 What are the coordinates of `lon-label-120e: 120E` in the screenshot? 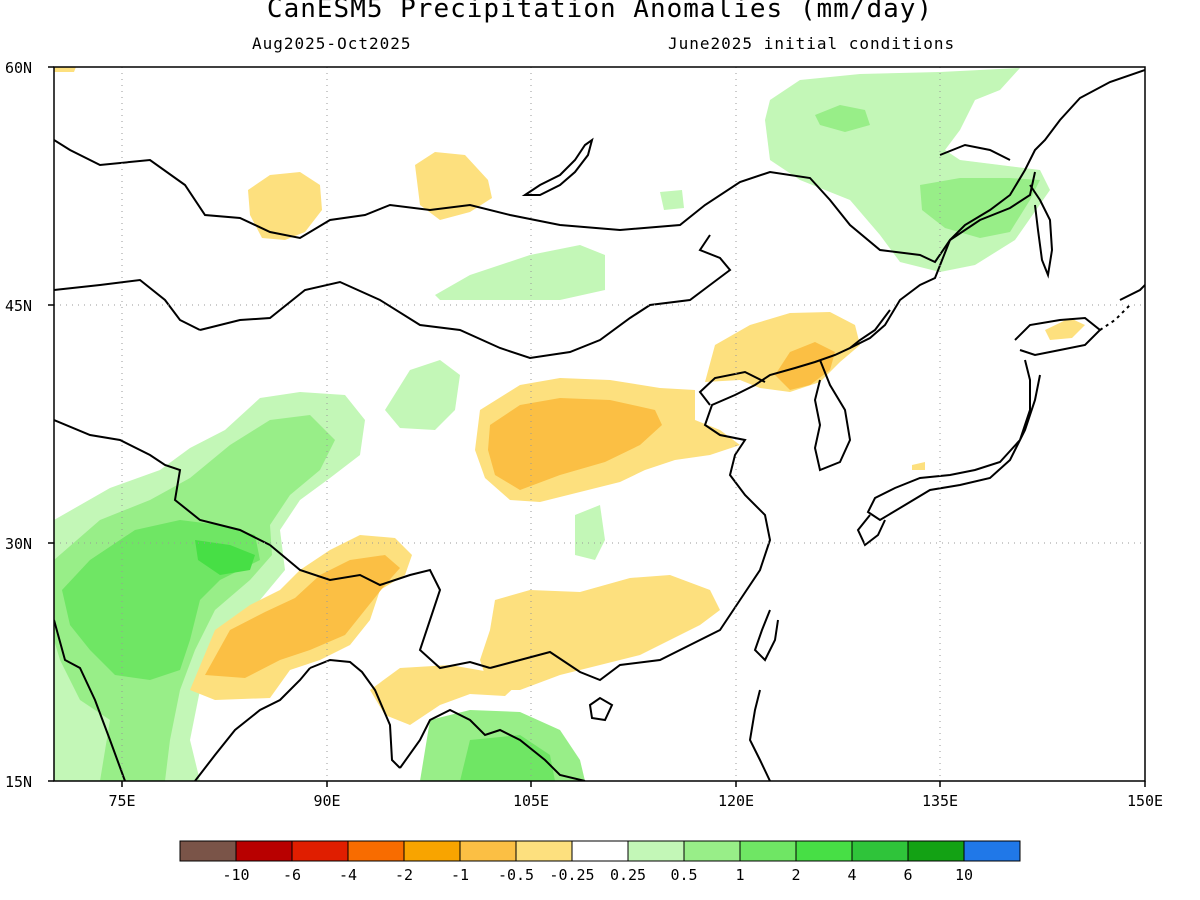 It's located at (736, 801).